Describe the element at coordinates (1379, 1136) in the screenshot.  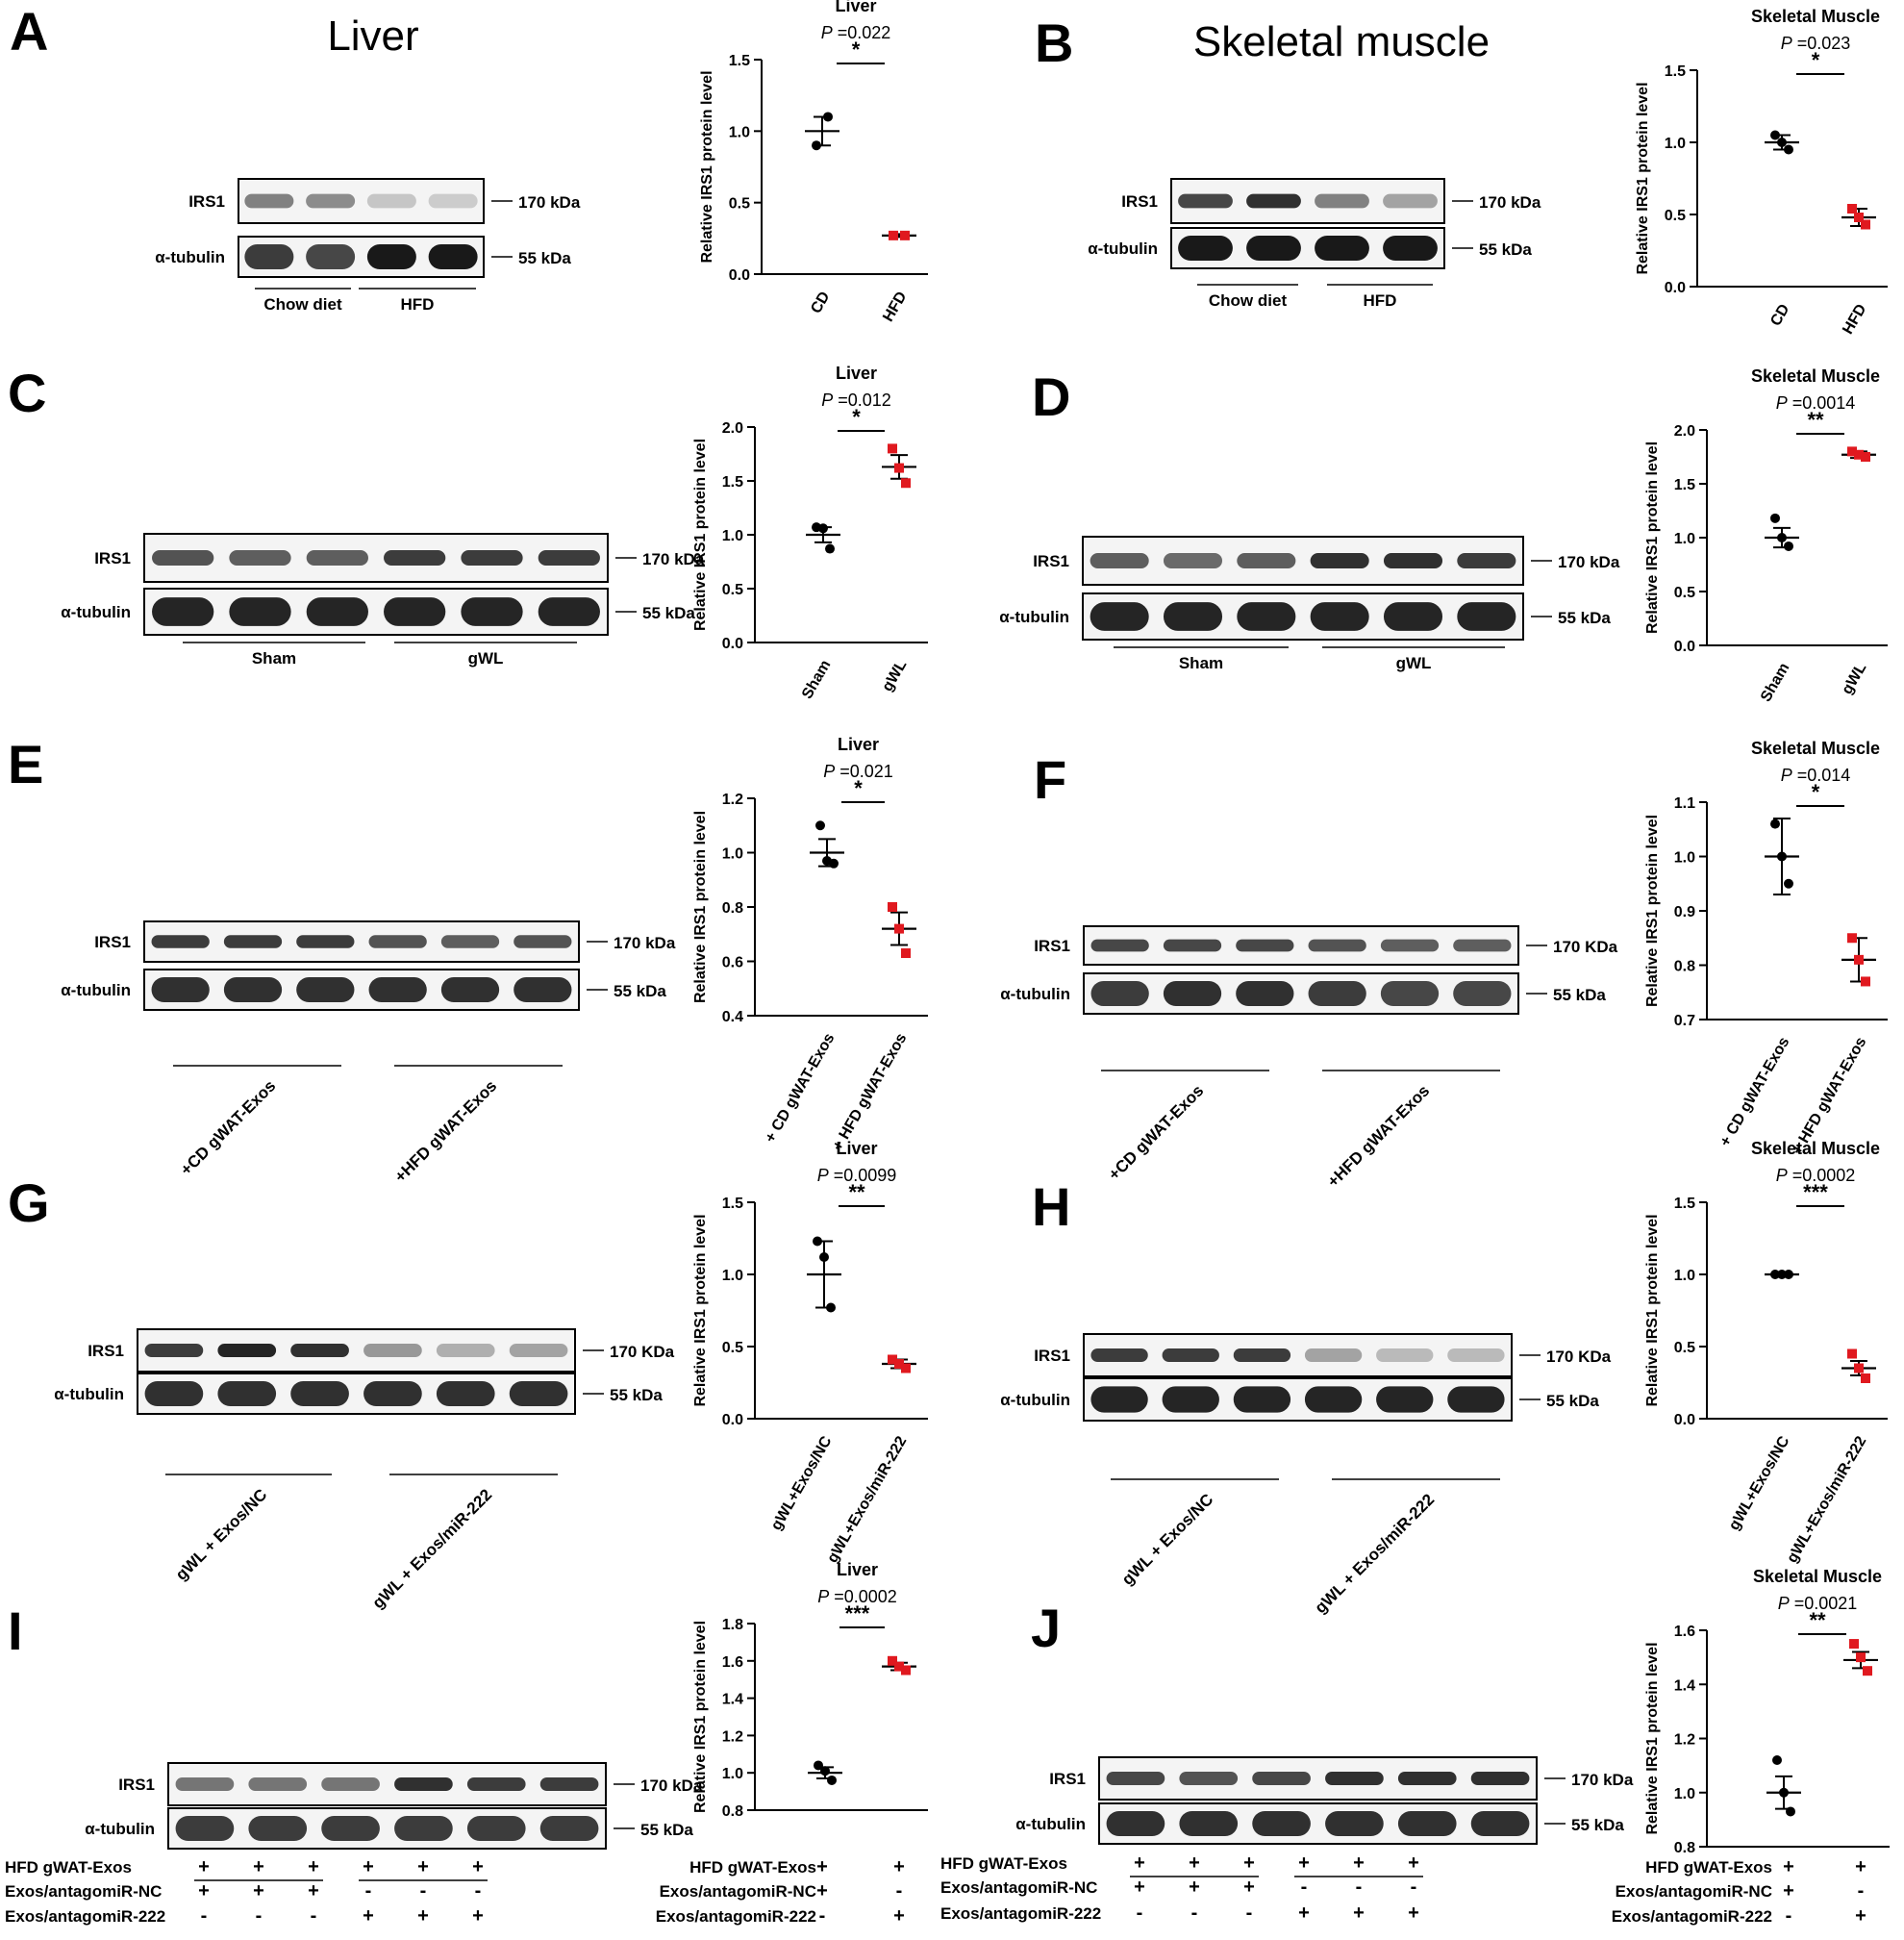
I see `group-label: +HFD gWAT-Exos` at that location.